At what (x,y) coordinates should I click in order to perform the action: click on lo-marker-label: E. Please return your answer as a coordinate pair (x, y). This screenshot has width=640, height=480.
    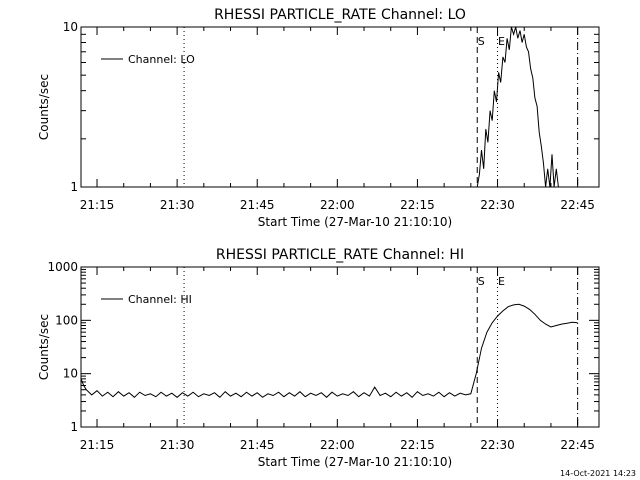
    Looking at the image, I should click on (501, 41).